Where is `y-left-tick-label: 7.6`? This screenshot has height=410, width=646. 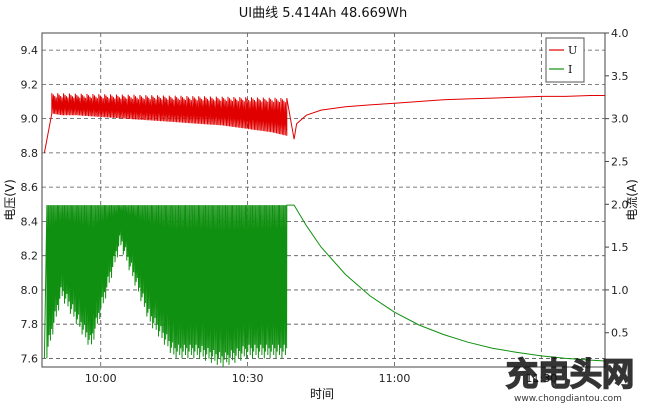
y-left-tick-label: 7.6 is located at coordinates (30, 358).